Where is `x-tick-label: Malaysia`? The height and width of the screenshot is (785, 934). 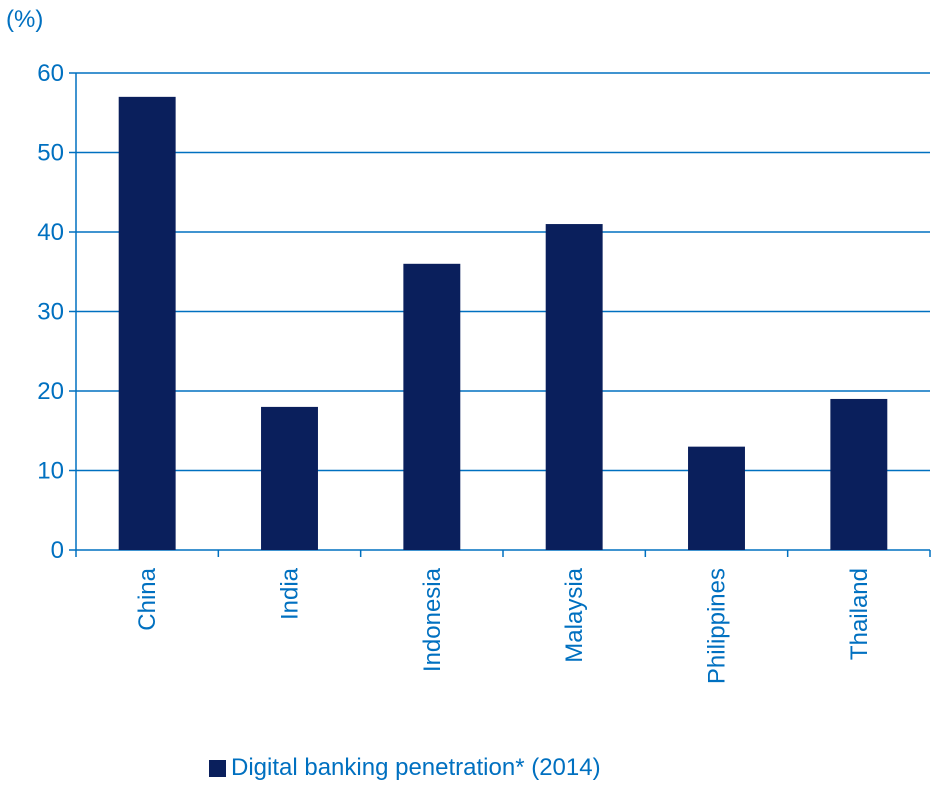
x-tick-label: Malaysia is located at coordinates (574, 614).